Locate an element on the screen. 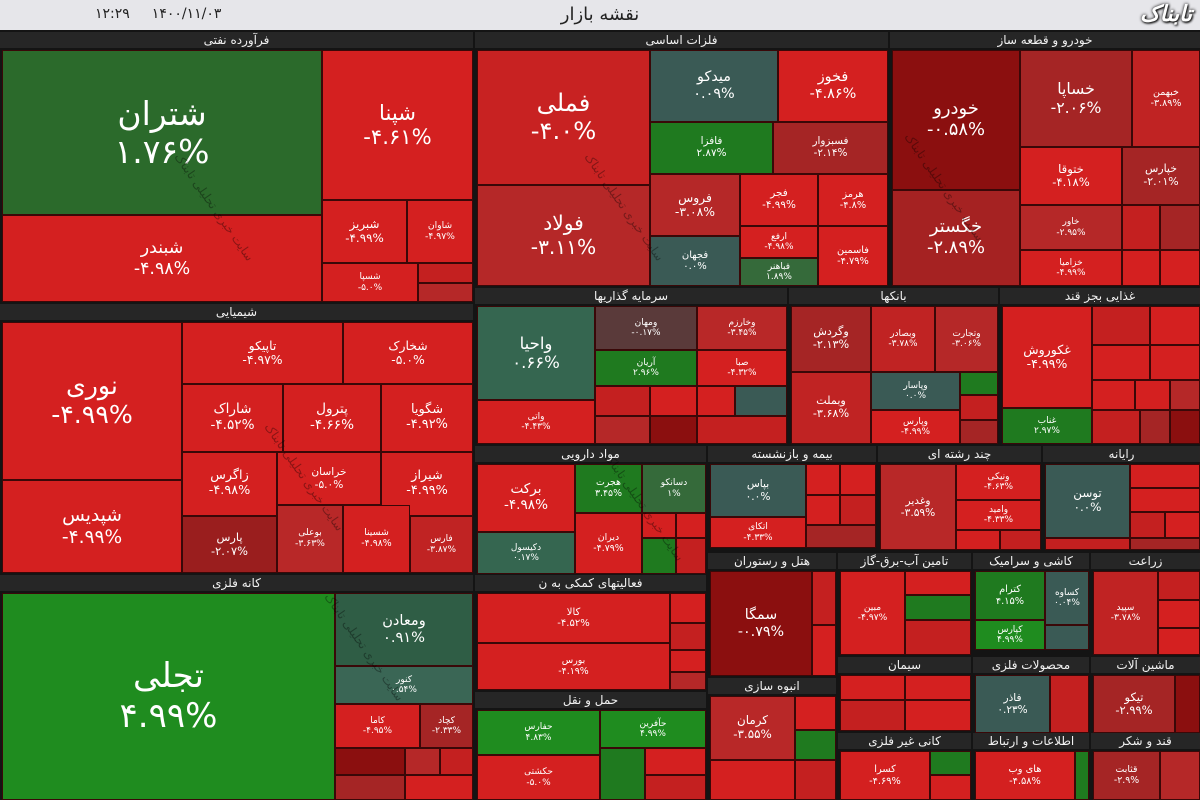 The height and width of the screenshot is (800, 1200). stock-tile: دیران -۴.۷۹% is located at coordinates (608, 543).